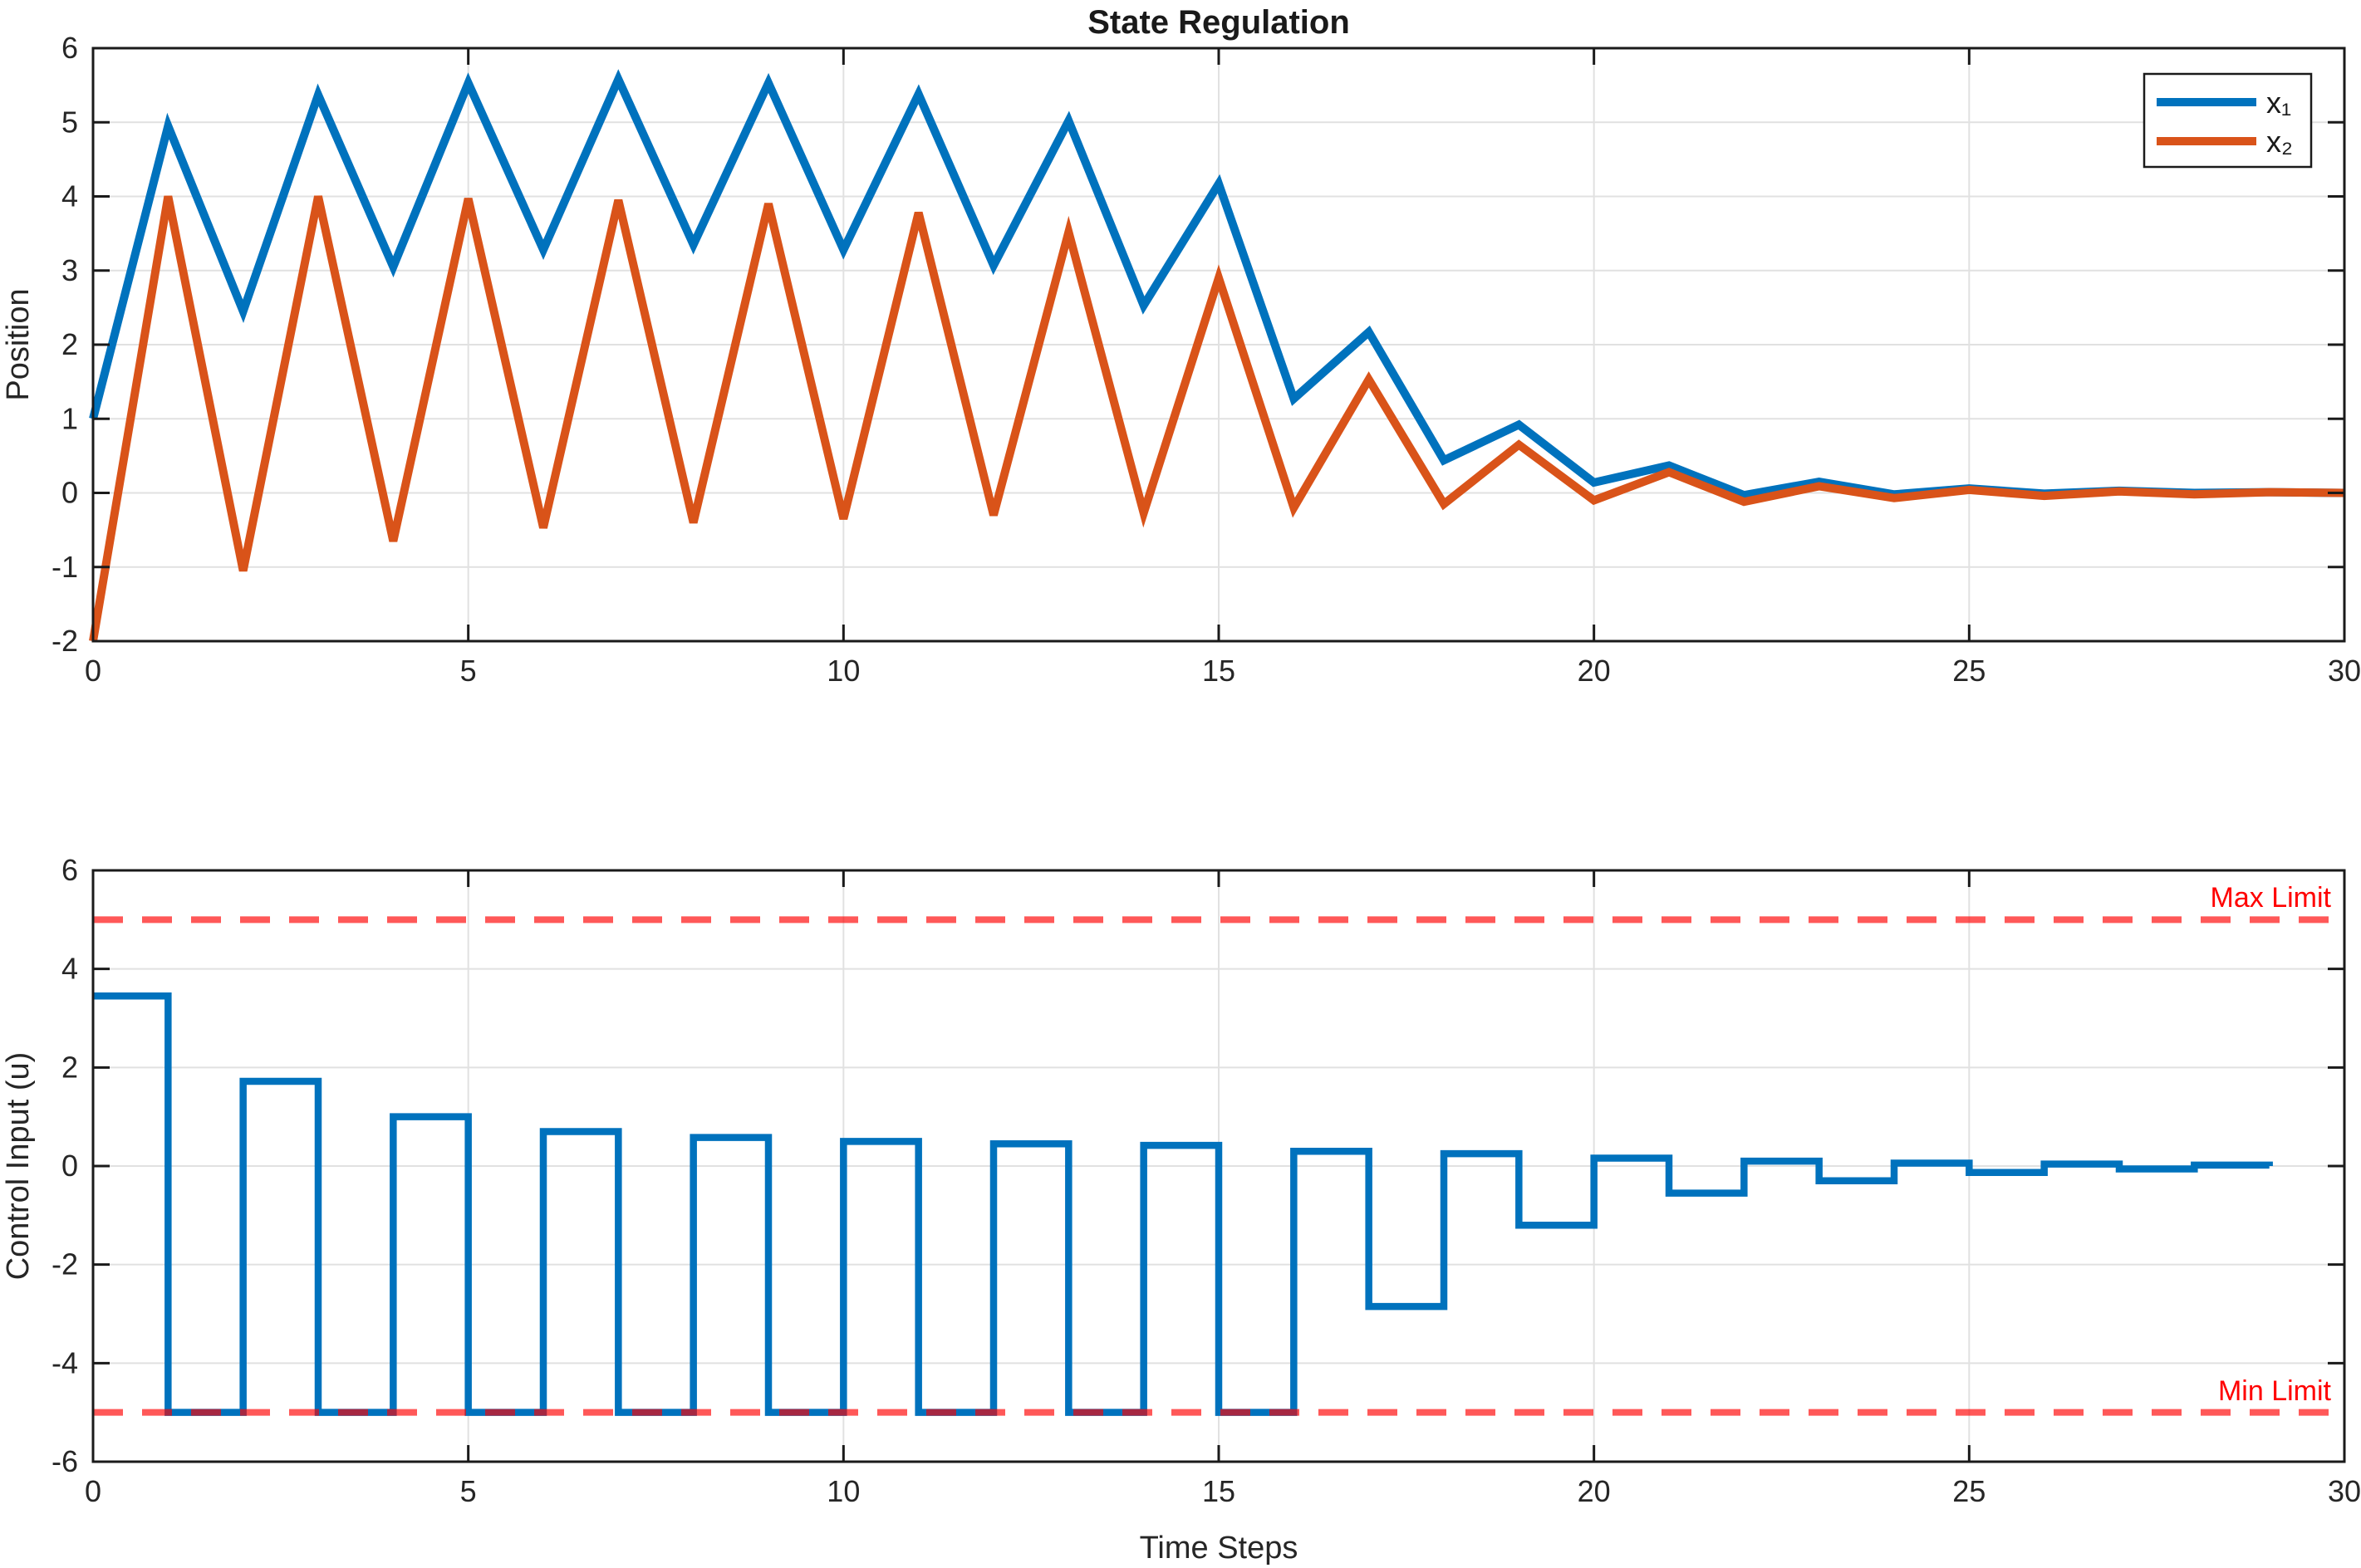 The image size is (2361, 1568). What do you see at coordinates (69, 418) in the screenshot?
I see `y-tick-label: 1` at bounding box center [69, 418].